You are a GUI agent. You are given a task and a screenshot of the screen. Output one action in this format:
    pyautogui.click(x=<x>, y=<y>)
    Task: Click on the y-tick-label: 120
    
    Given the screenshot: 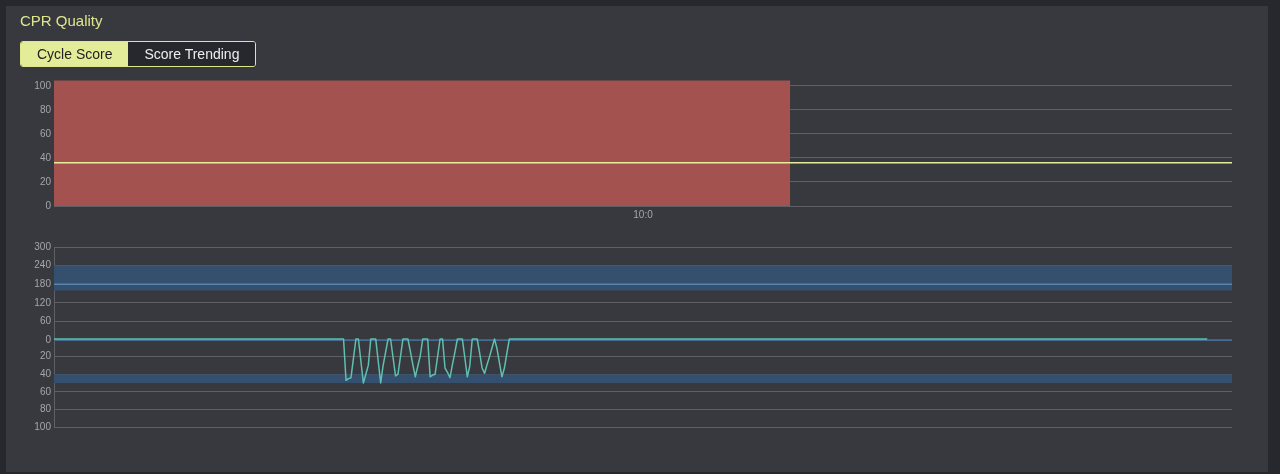 What is the action you would take?
    pyautogui.click(x=43, y=302)
    